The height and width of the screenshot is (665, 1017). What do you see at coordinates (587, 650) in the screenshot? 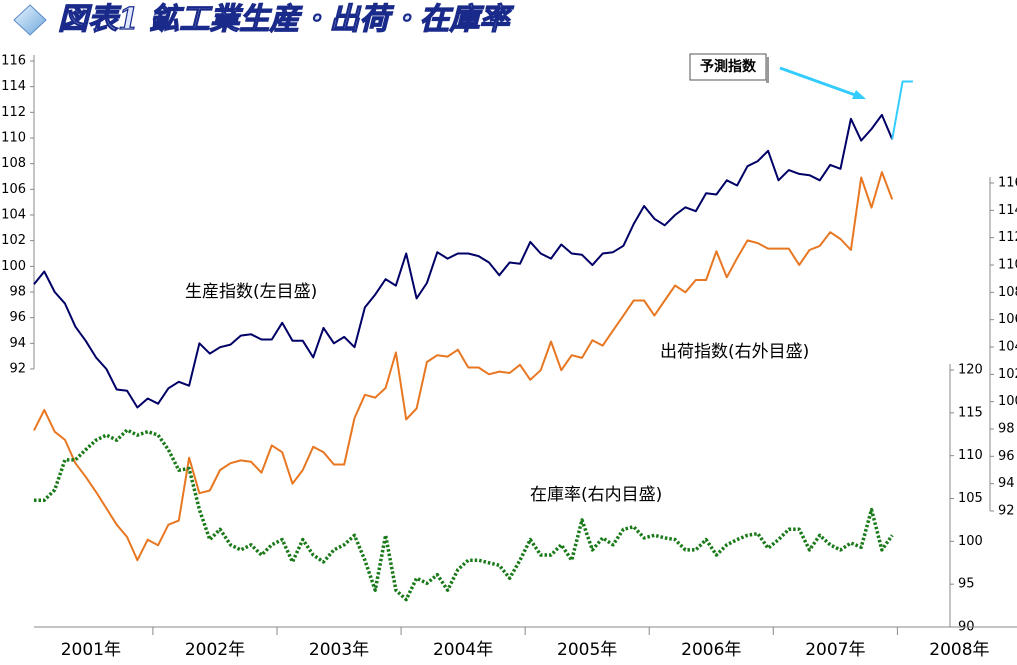
I see `x-tick-label: 2005年` at bounding box center [587, 650].